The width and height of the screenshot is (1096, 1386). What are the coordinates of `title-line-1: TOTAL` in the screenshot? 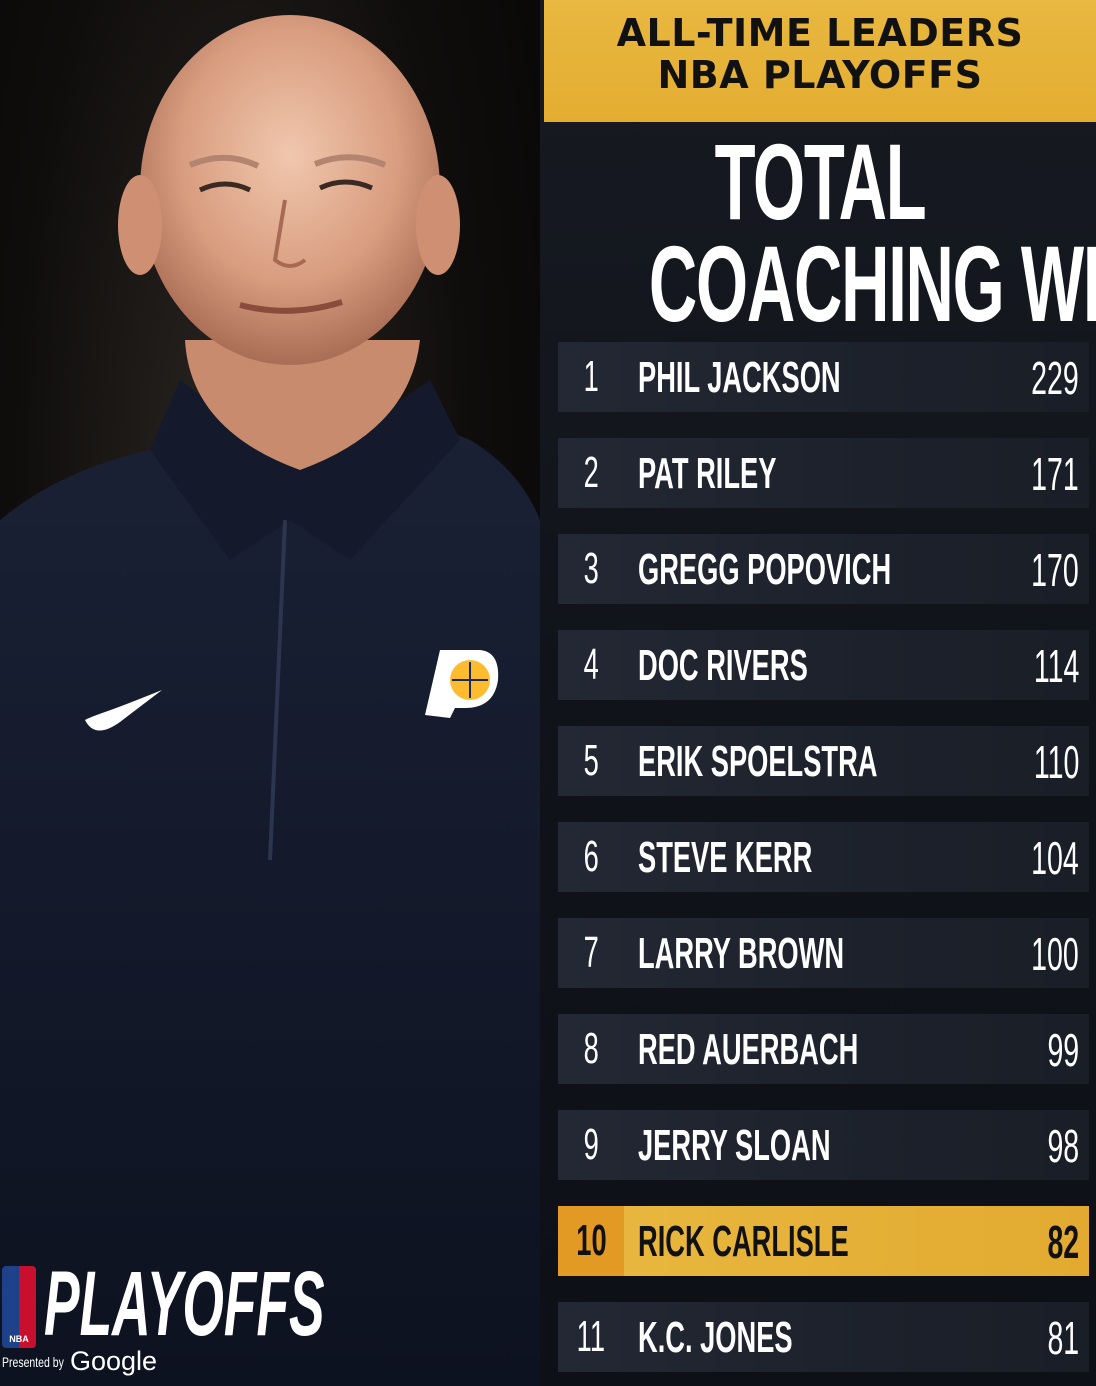 It's located at (820, 181).